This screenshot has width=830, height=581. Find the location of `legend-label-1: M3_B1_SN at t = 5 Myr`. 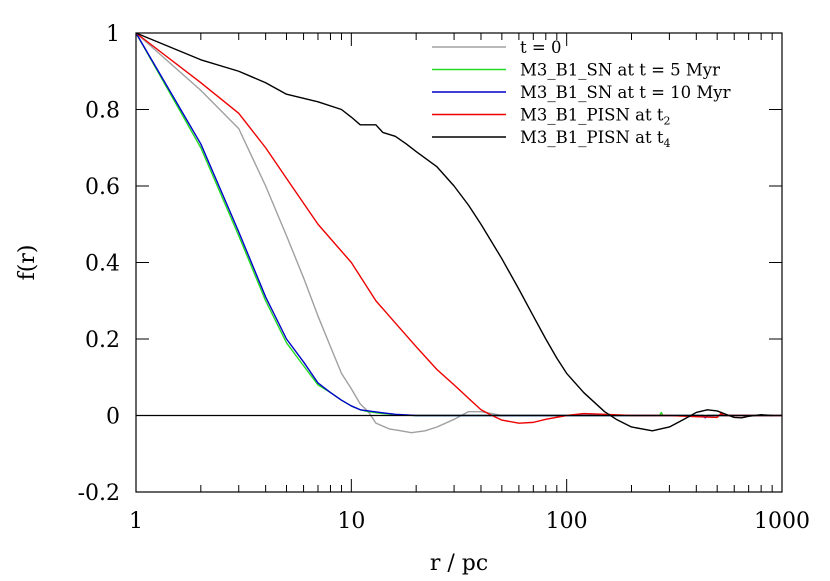

legend-label-1: M3_B1_SN at t = 5 Myr is located at coordinates (620, 70).